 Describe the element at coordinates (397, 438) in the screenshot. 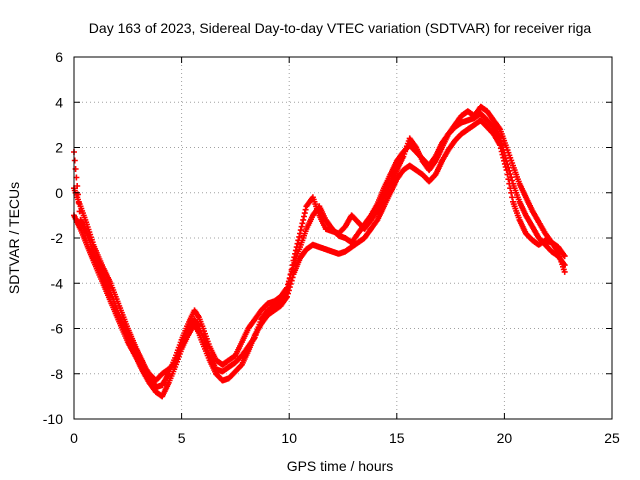

I see `x-tick-label: 15` at that location.